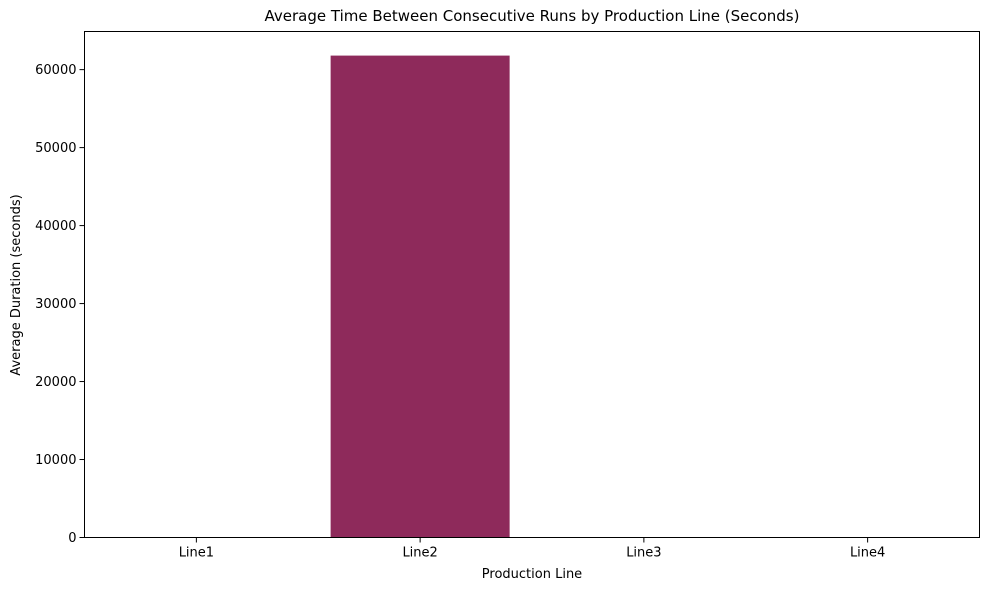 The image size is (989, 590). What do you see at coordinates (55, 70) in the screenshot?
I see `y-tick-label: 60000` at bounding box center [55, 70].